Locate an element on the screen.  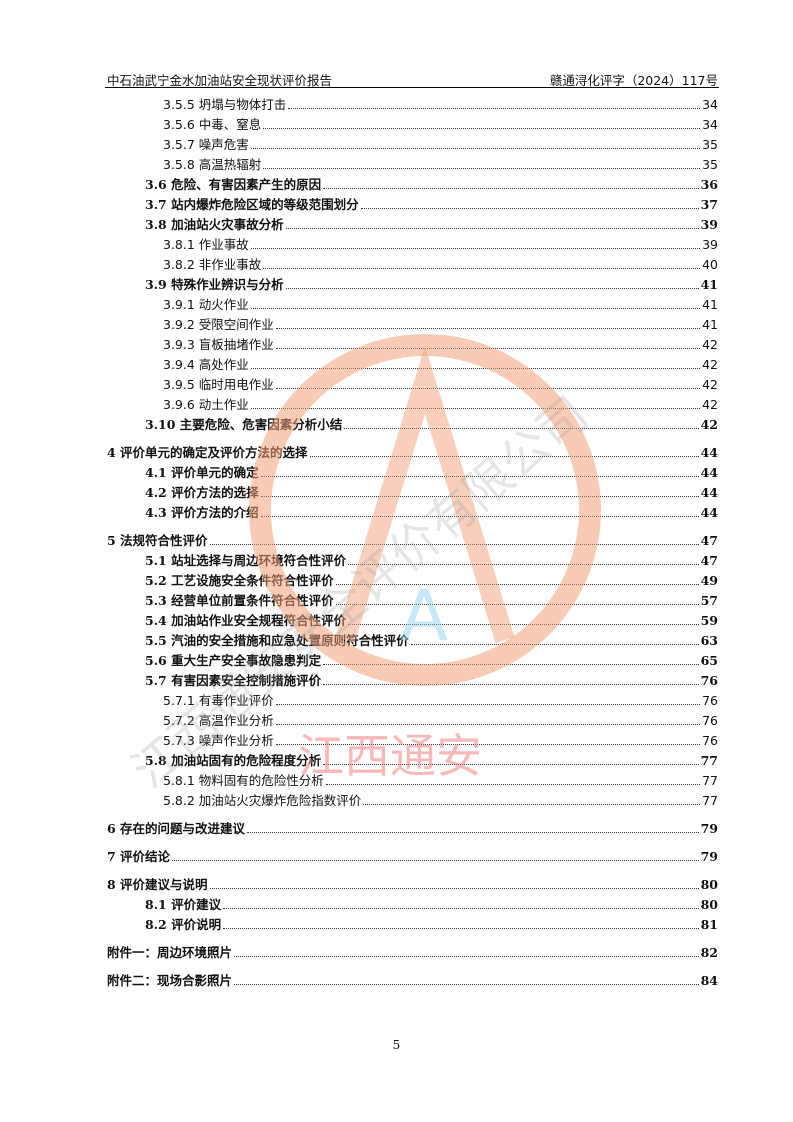
toc-entry: 附件二：现场合影照片 84 is located at coordinates (359, 979).